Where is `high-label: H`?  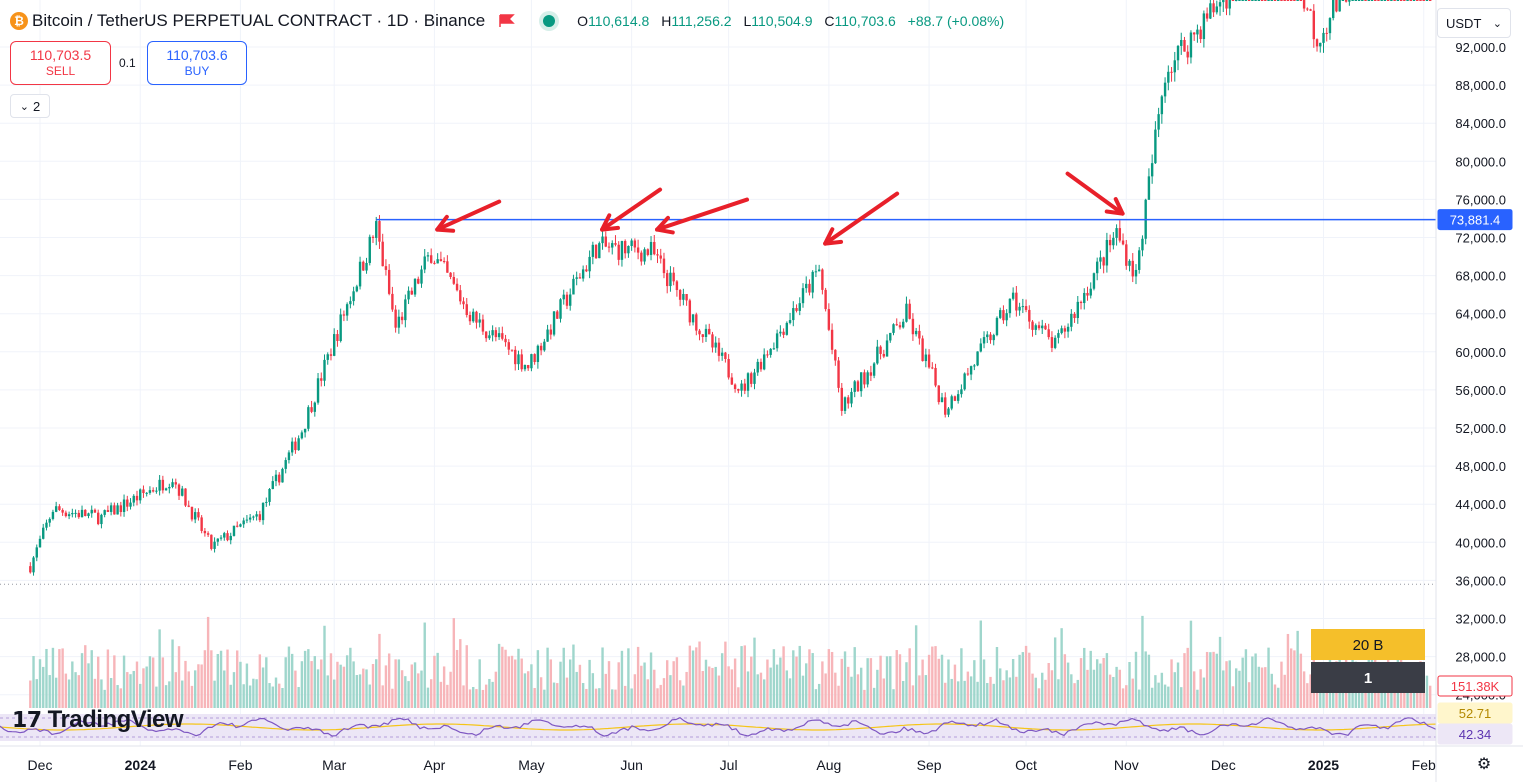 high-label: H is located at coordinates (666, 21).